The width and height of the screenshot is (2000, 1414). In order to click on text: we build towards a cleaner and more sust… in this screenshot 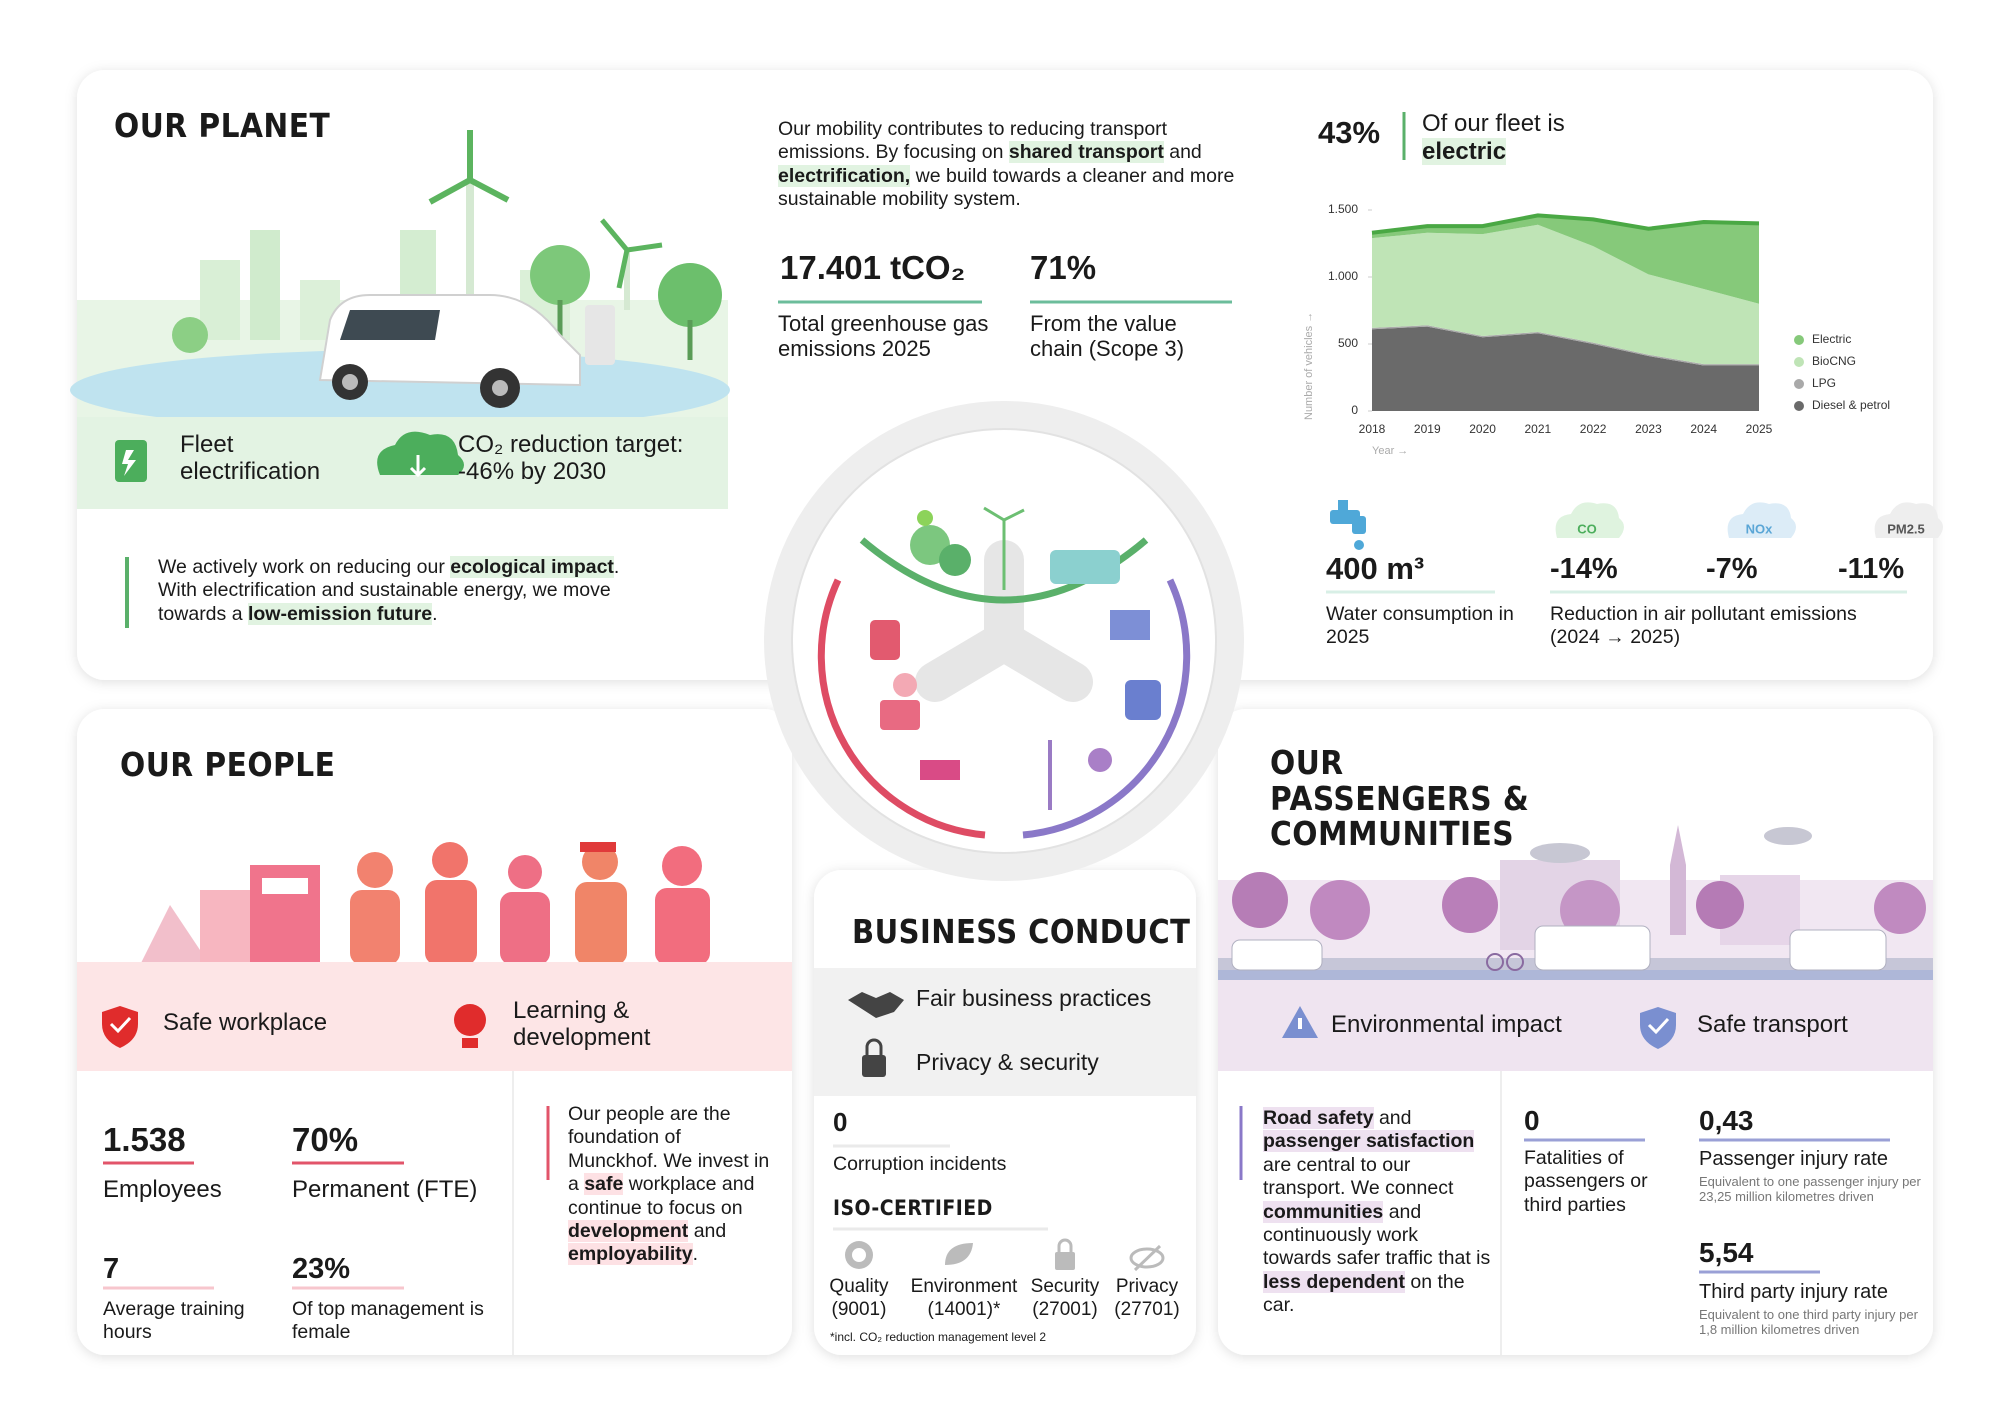, I will do `click(1006, 187)`.